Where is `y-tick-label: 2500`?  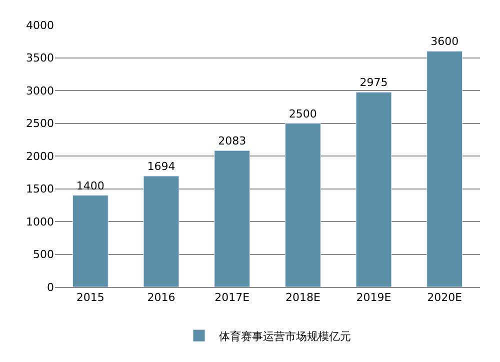 y-tick-label: 2500 is located at coordinates (40, 123).